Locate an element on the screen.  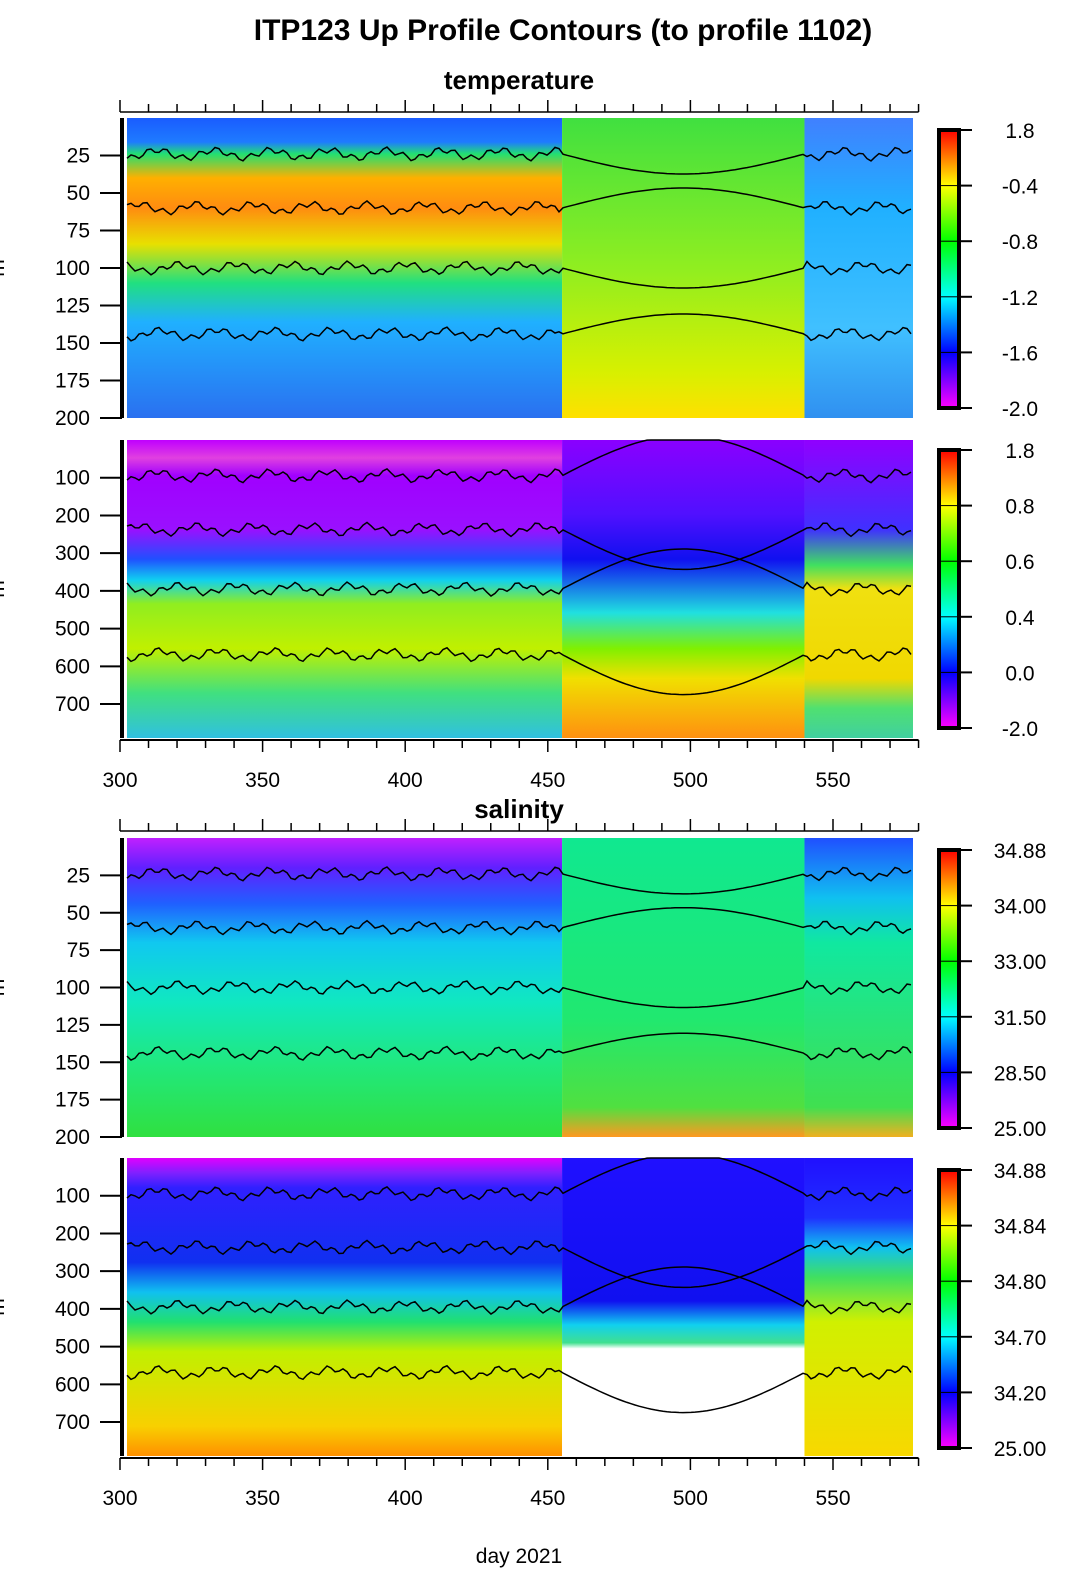
colorbar-label: 0.0 is located at coordinates (1019, 673).